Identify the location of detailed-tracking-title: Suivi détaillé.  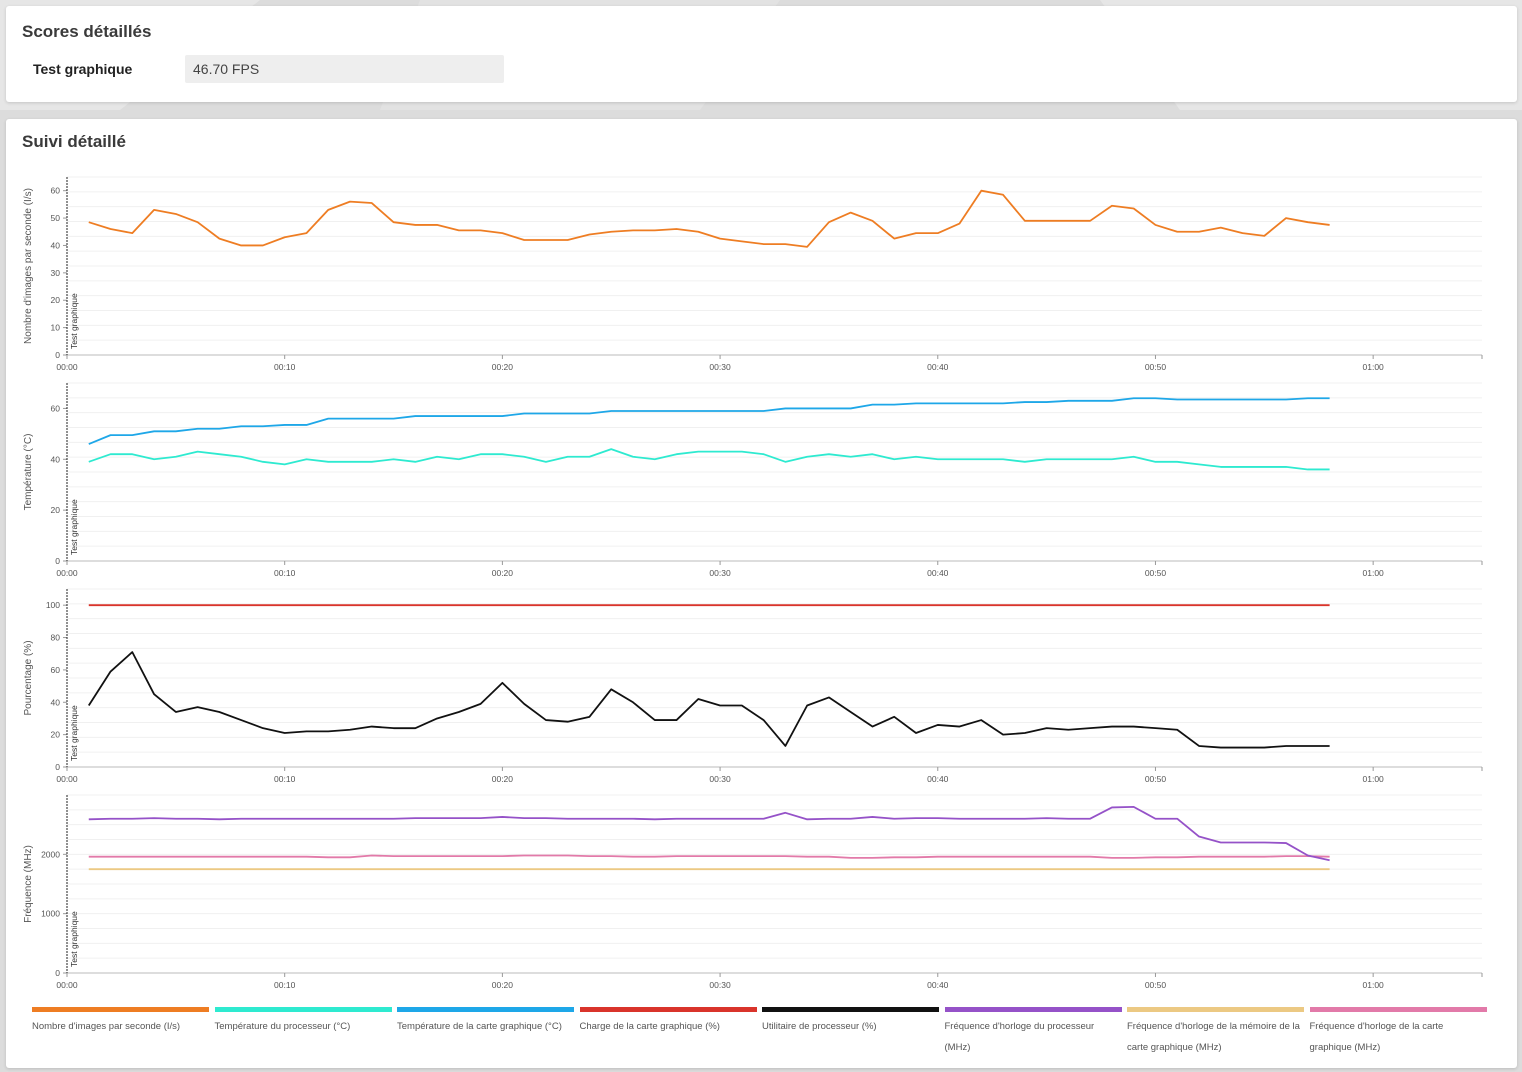
(74, 141).